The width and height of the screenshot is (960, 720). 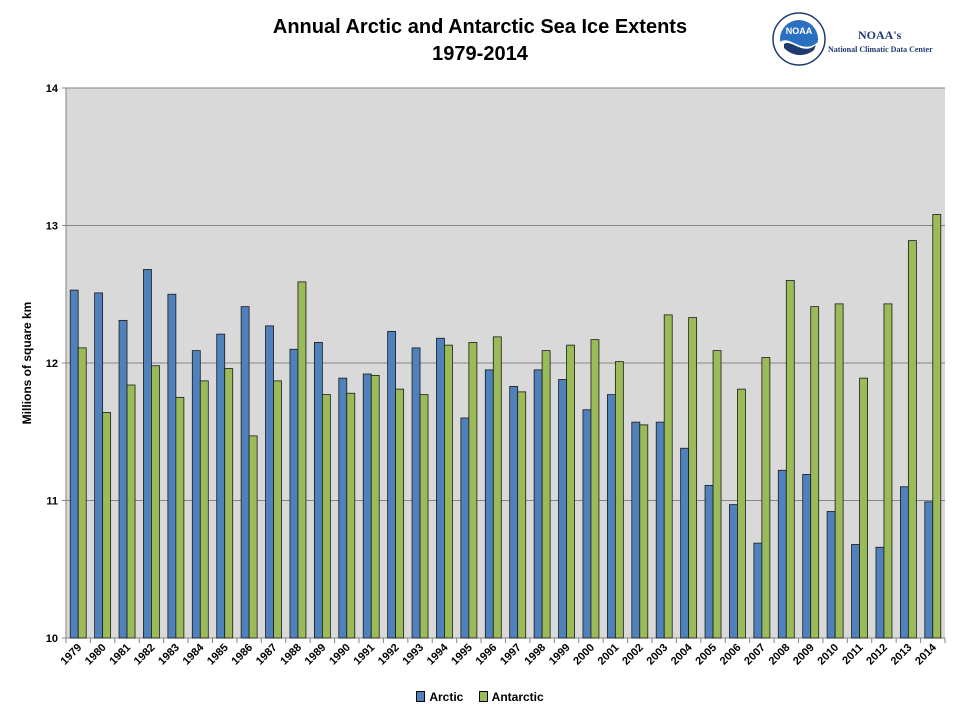 What do you see at coordinates (392, 484) in the screenshot?
I see `bar-arctic-1992` at bounding box center [392, 484].